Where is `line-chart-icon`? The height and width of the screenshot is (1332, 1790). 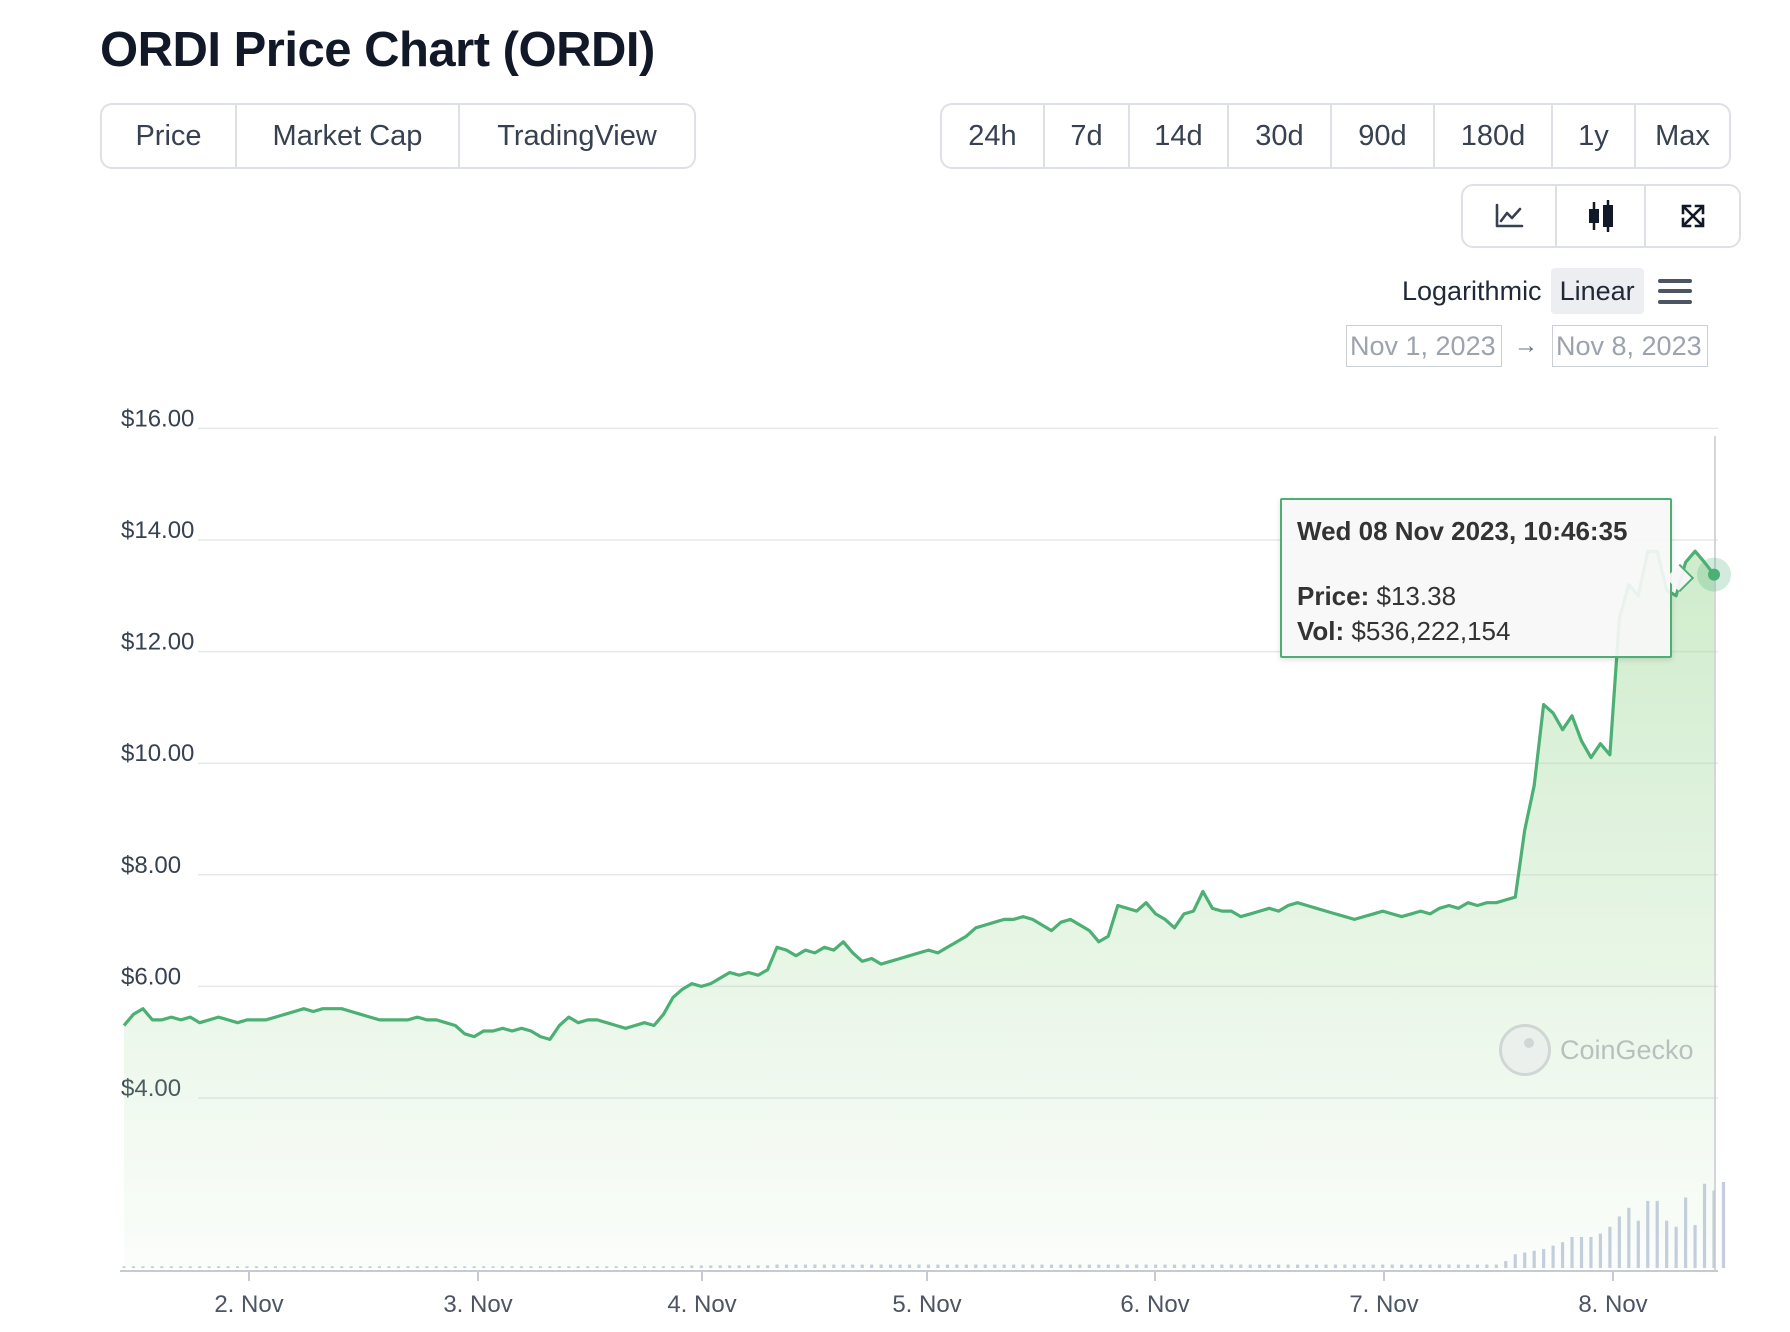
line-chart-icon is located at coordinates (1509, 215).